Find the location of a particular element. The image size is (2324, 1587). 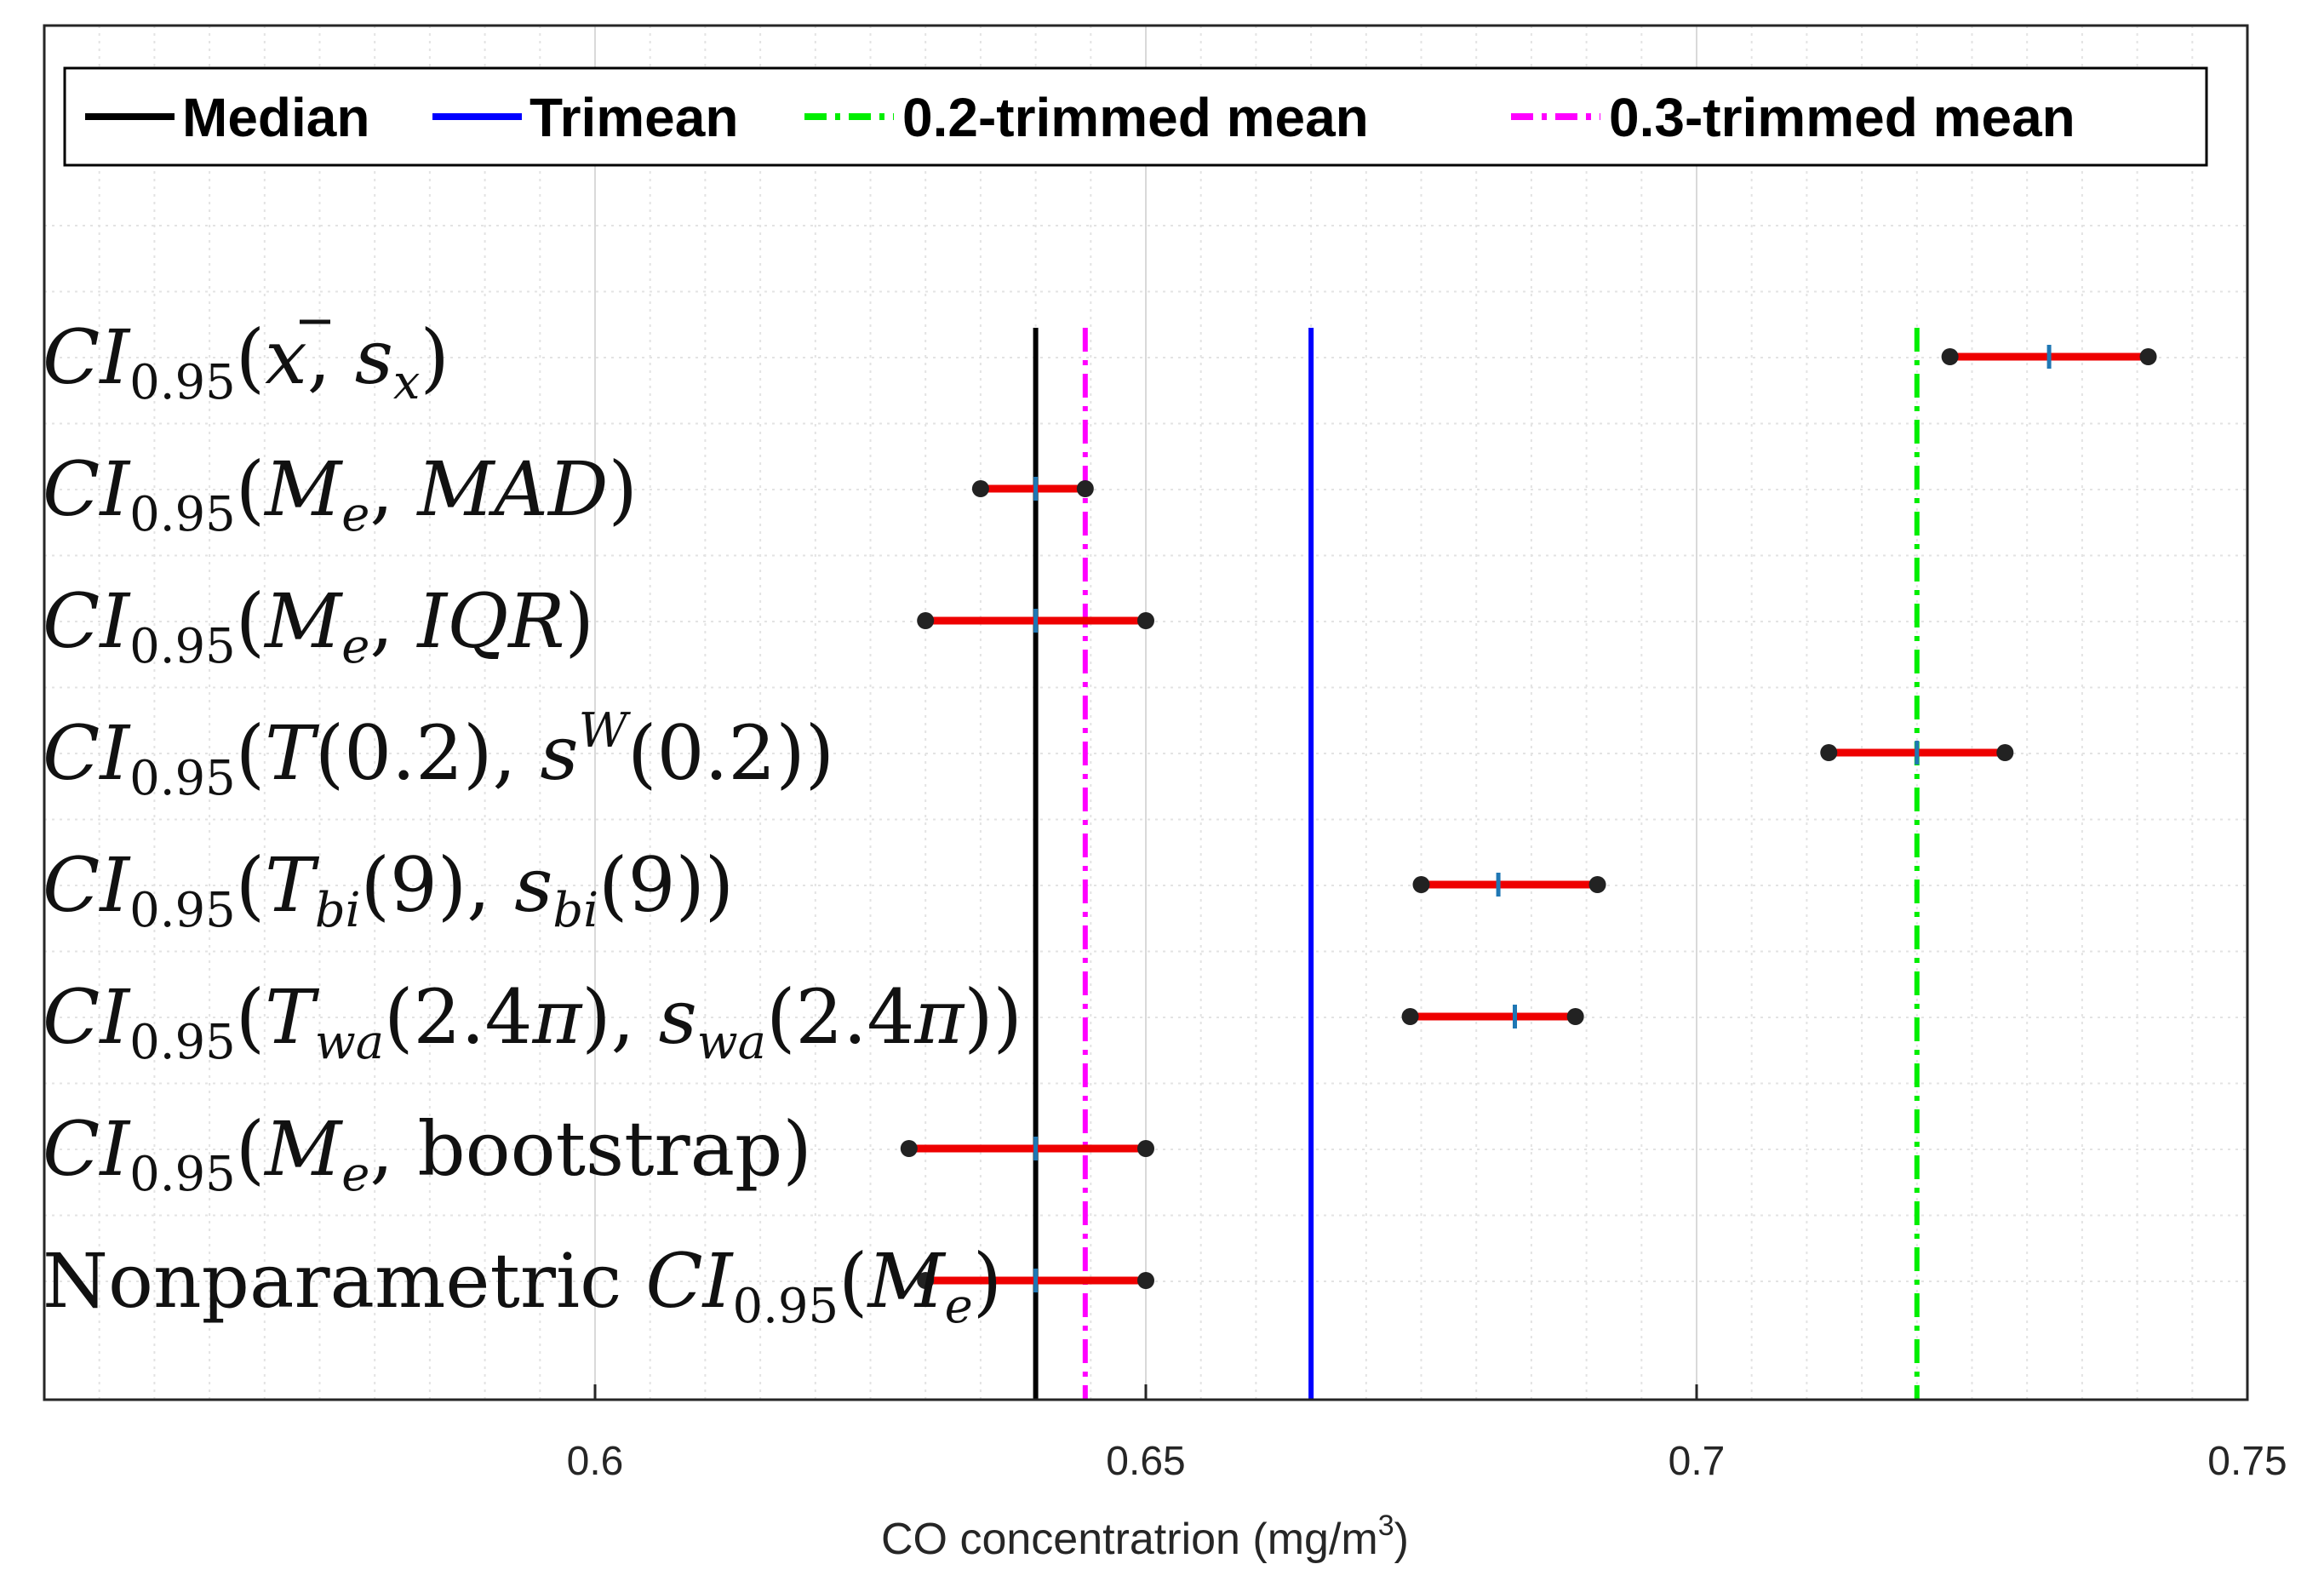

row-label-biweight: CI0.95(Tbi(9), sbi(9)) is located at coordinates (388, 889).